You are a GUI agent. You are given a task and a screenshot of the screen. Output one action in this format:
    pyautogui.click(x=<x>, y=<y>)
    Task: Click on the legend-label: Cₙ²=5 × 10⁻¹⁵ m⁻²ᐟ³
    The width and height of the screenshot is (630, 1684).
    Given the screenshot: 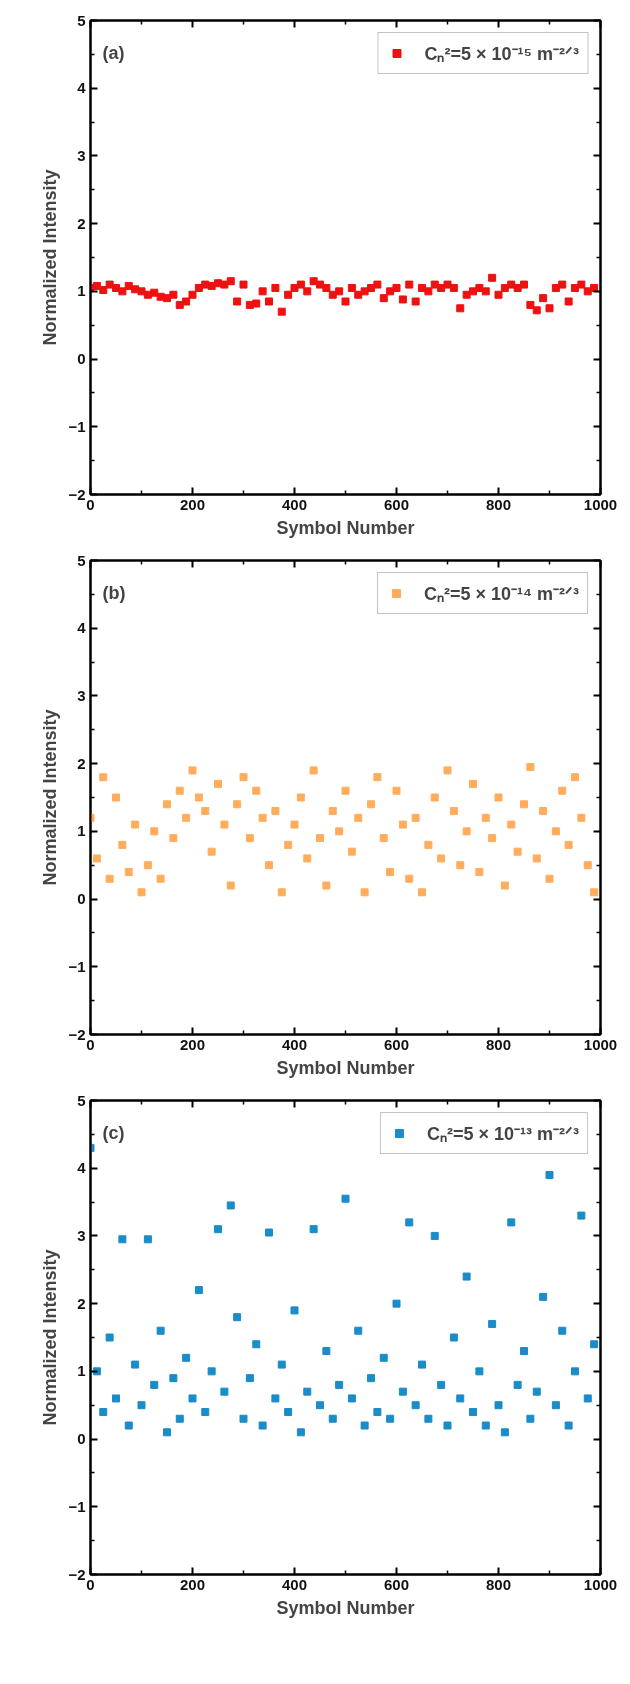 What is the action you would take?
    pyautogui.click(x=501, y=54)
    